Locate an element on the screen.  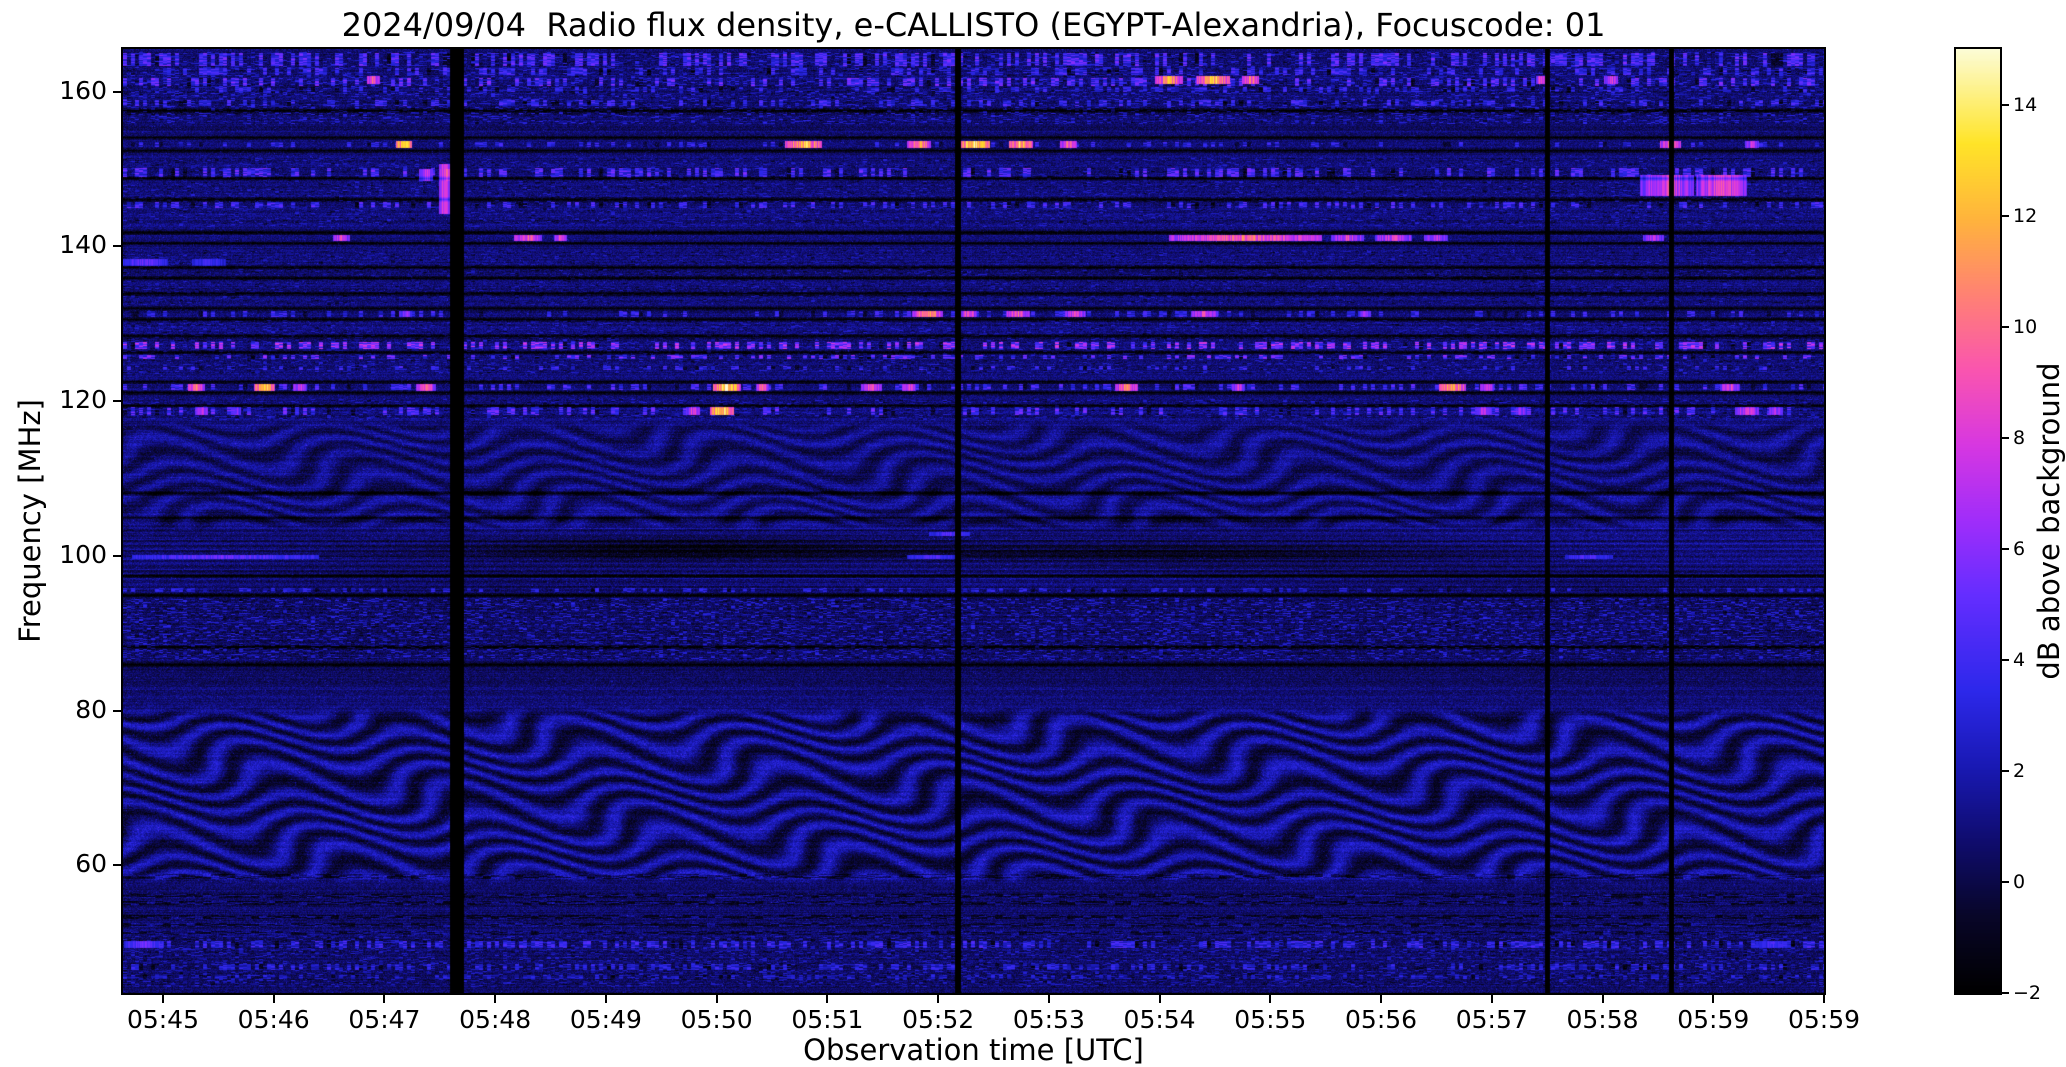
x-tick-label: 05:46 is located at coordinates (273, 1019).